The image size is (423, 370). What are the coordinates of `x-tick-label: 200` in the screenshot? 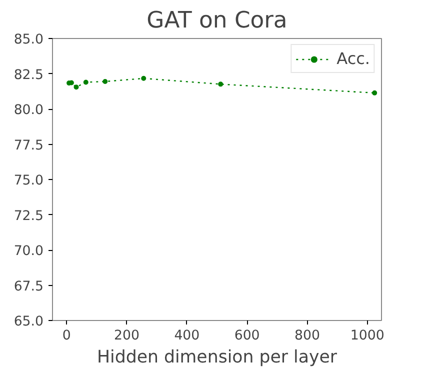 It's located at (127, 336).